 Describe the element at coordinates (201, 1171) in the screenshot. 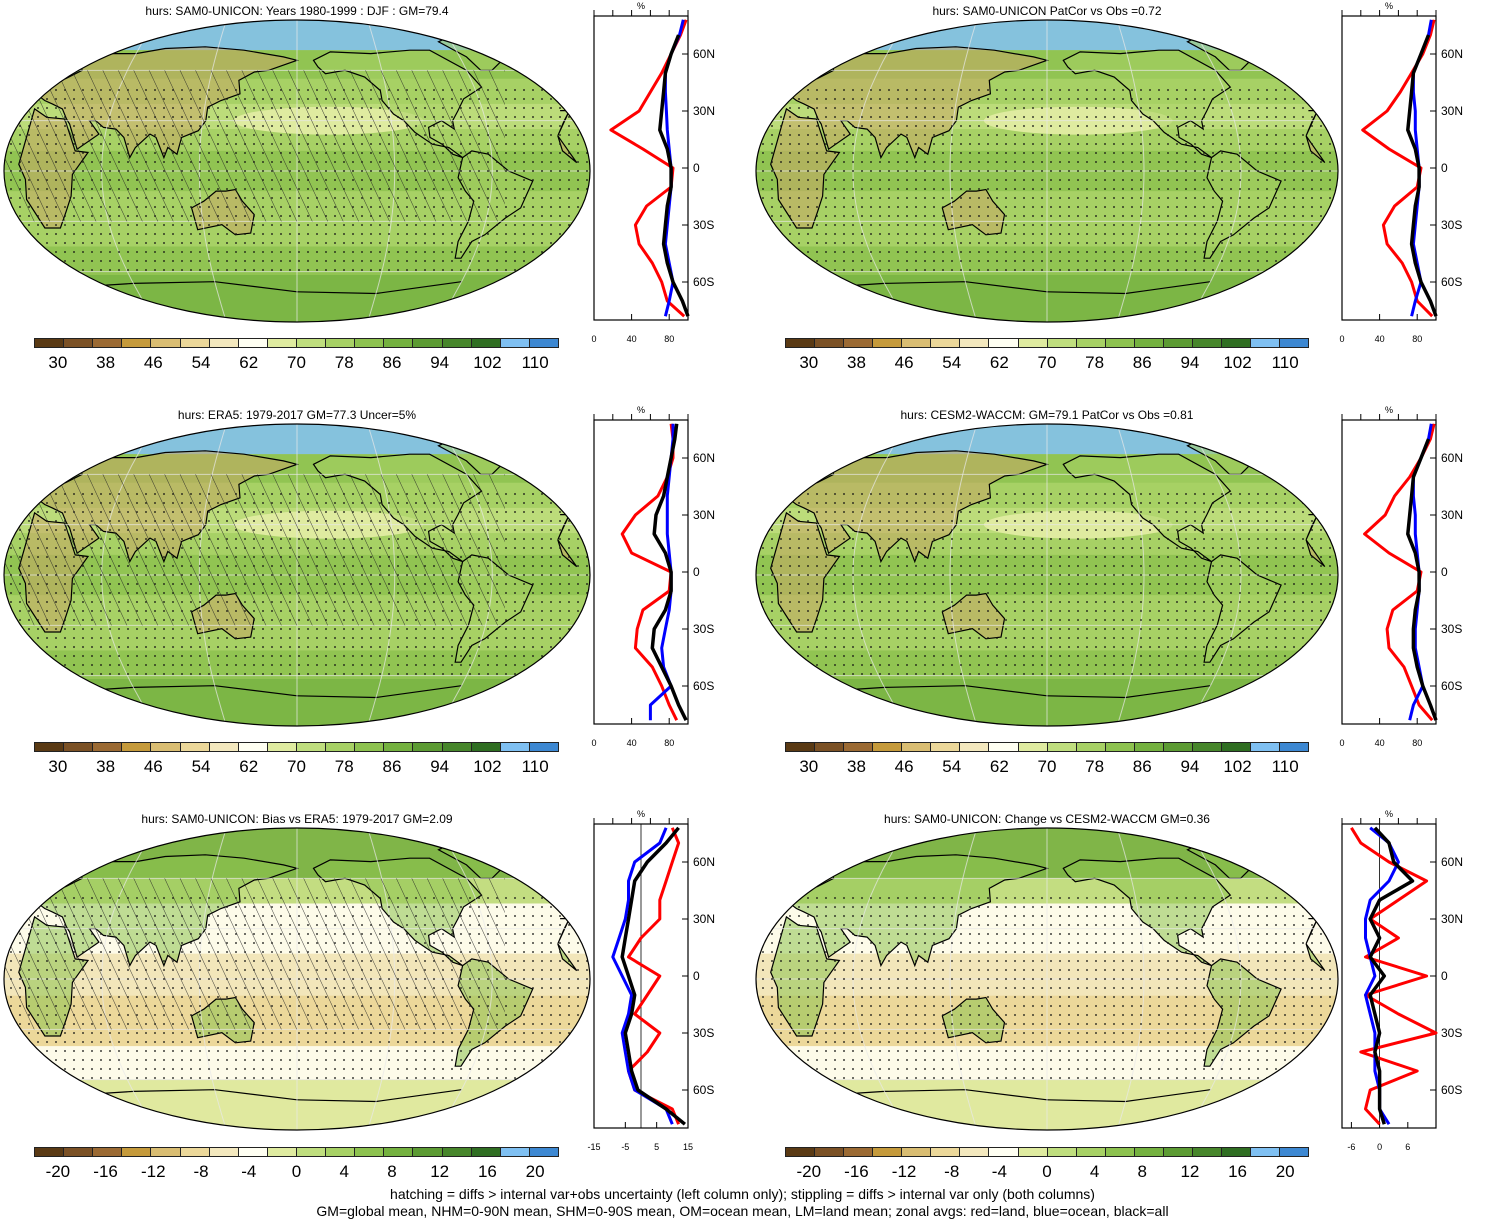

I see `colorbar-tick-label: -8` at that location.